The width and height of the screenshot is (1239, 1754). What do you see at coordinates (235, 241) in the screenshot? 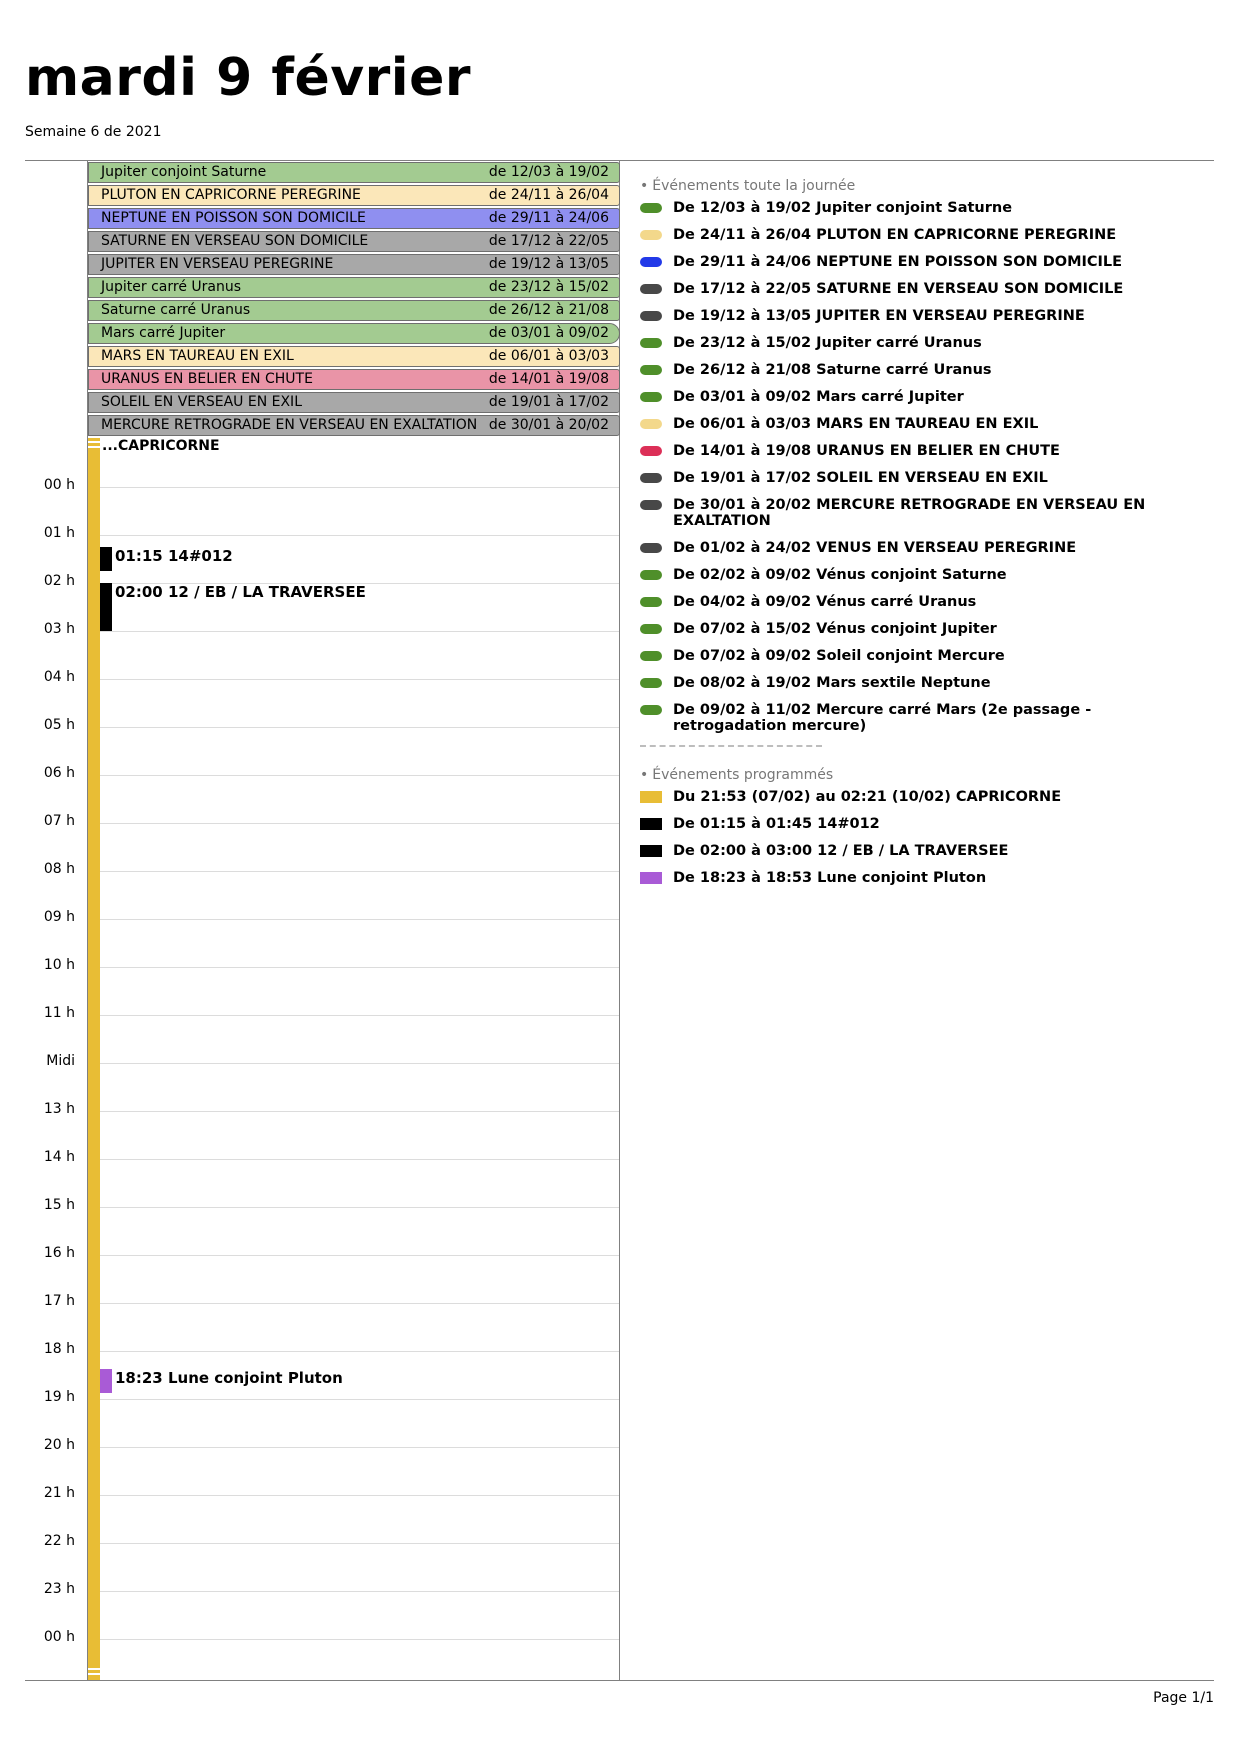
I see `all-day-bar-name: SATURNE EN VERSEAU SON DOMICILE` at bounding box center [235, 241].